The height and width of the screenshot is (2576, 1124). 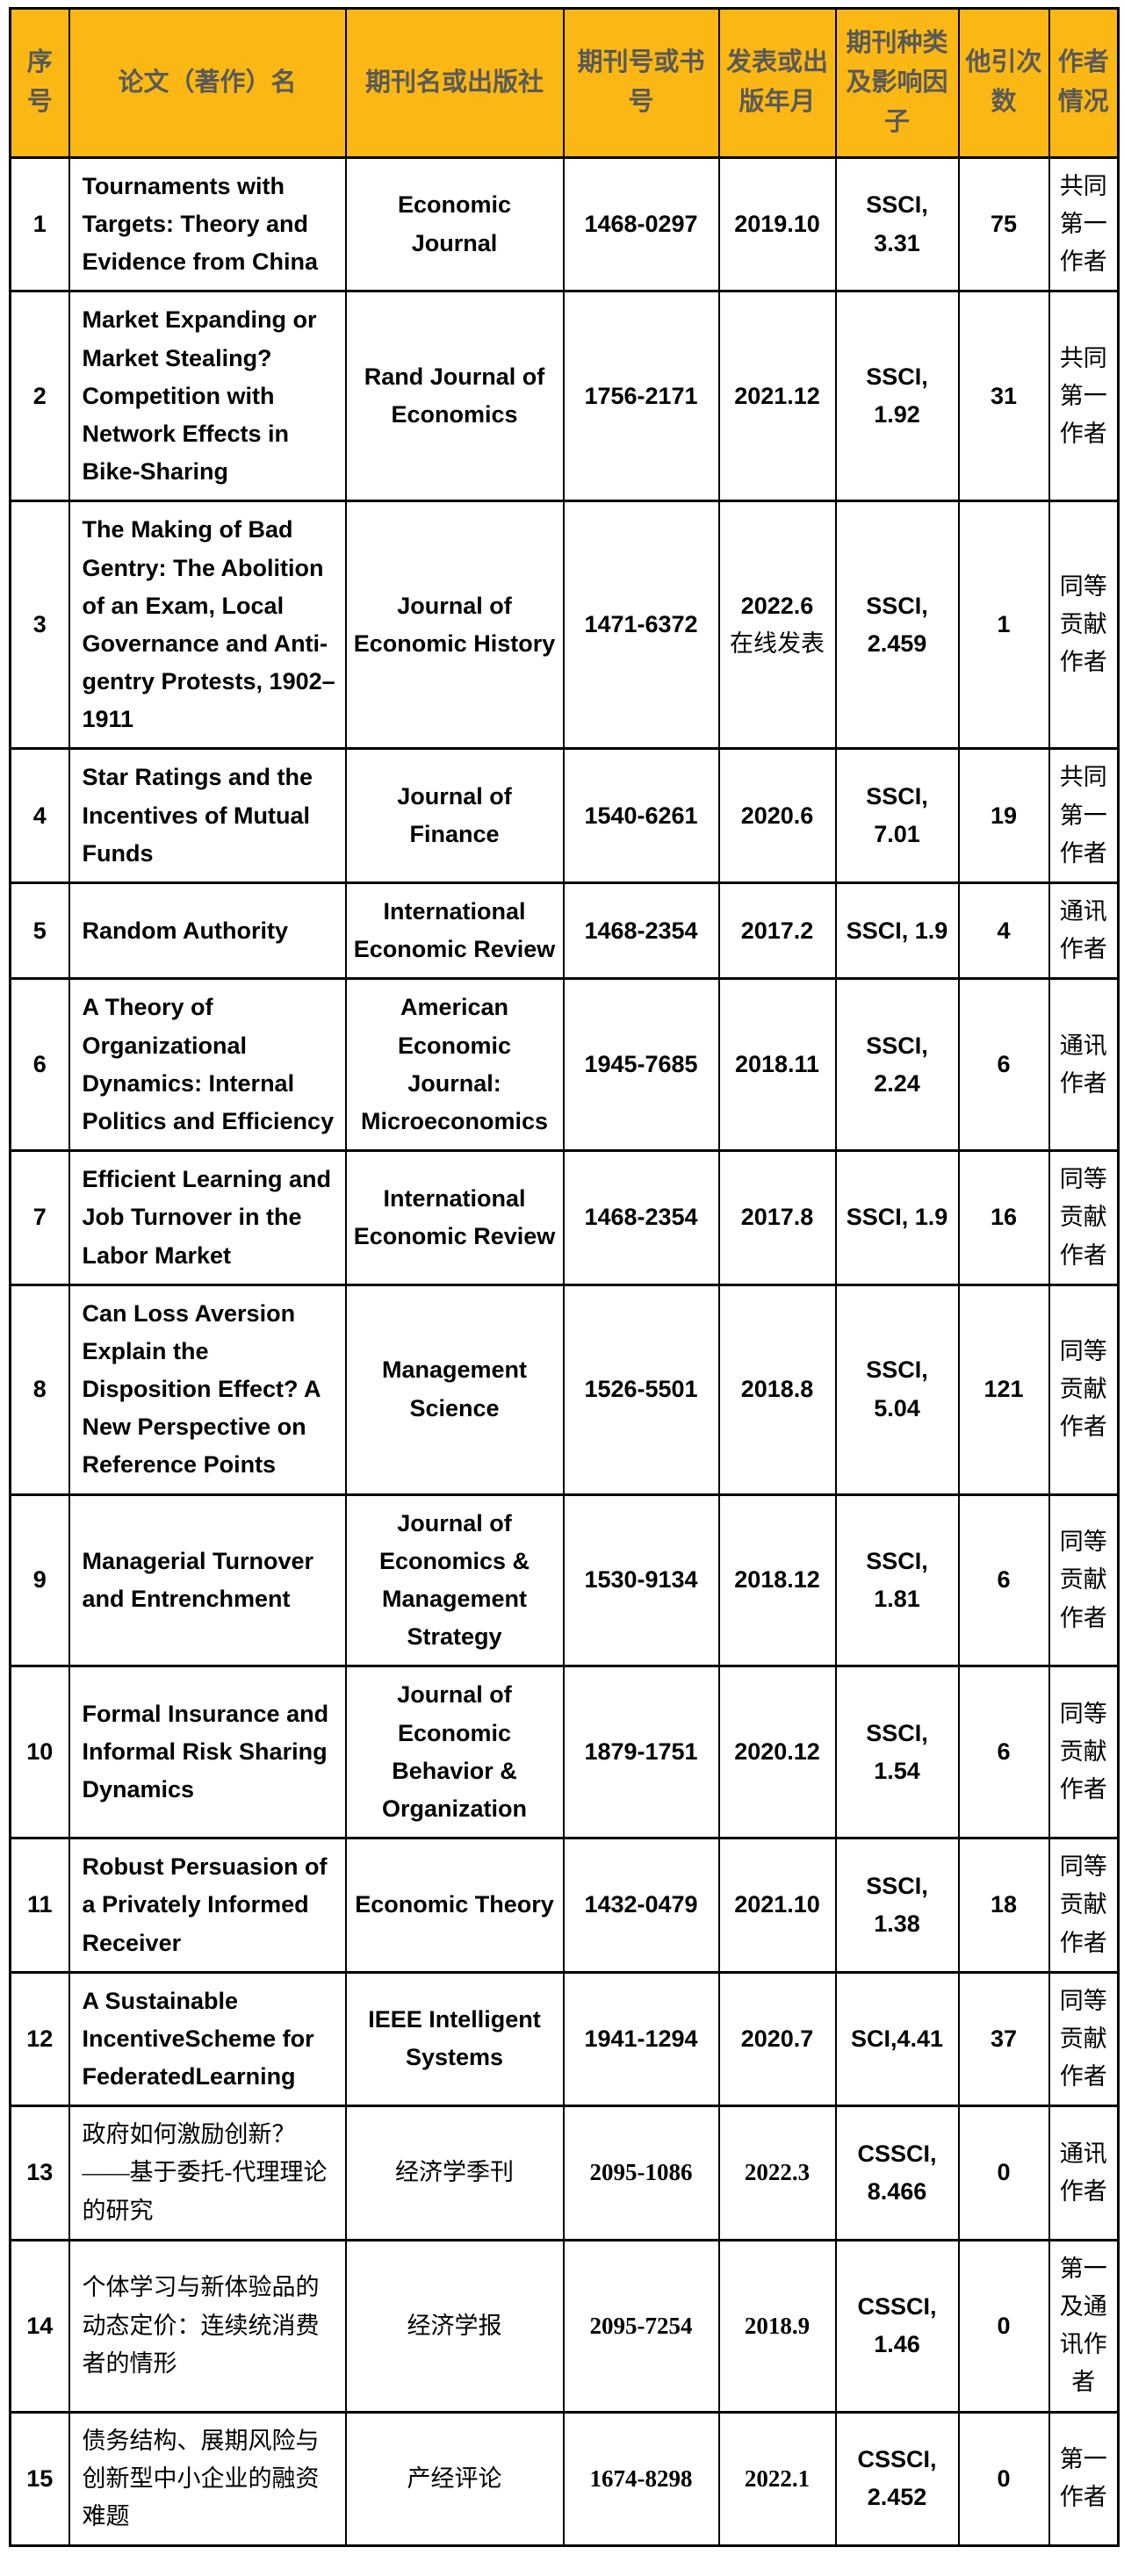 What do you see at coordinates (1004, 625) in the screenshot?
I see `citation-count-cell: 1` at bounding box center [1004, 625].